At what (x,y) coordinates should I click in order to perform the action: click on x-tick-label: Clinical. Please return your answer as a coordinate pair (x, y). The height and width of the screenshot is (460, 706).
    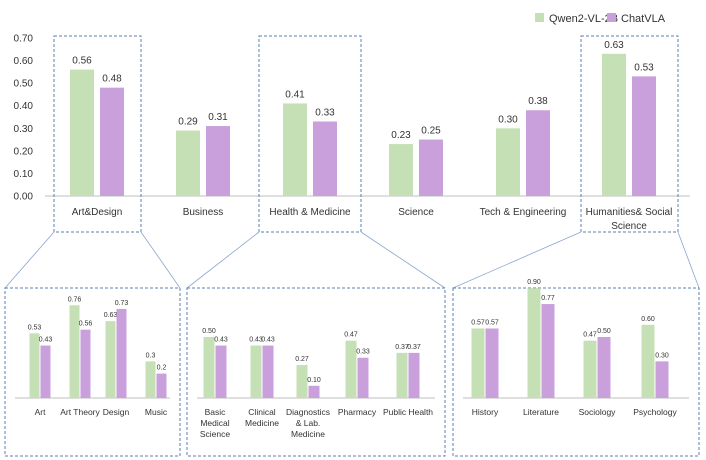
    Looking at the image, I should click on (262, 412).